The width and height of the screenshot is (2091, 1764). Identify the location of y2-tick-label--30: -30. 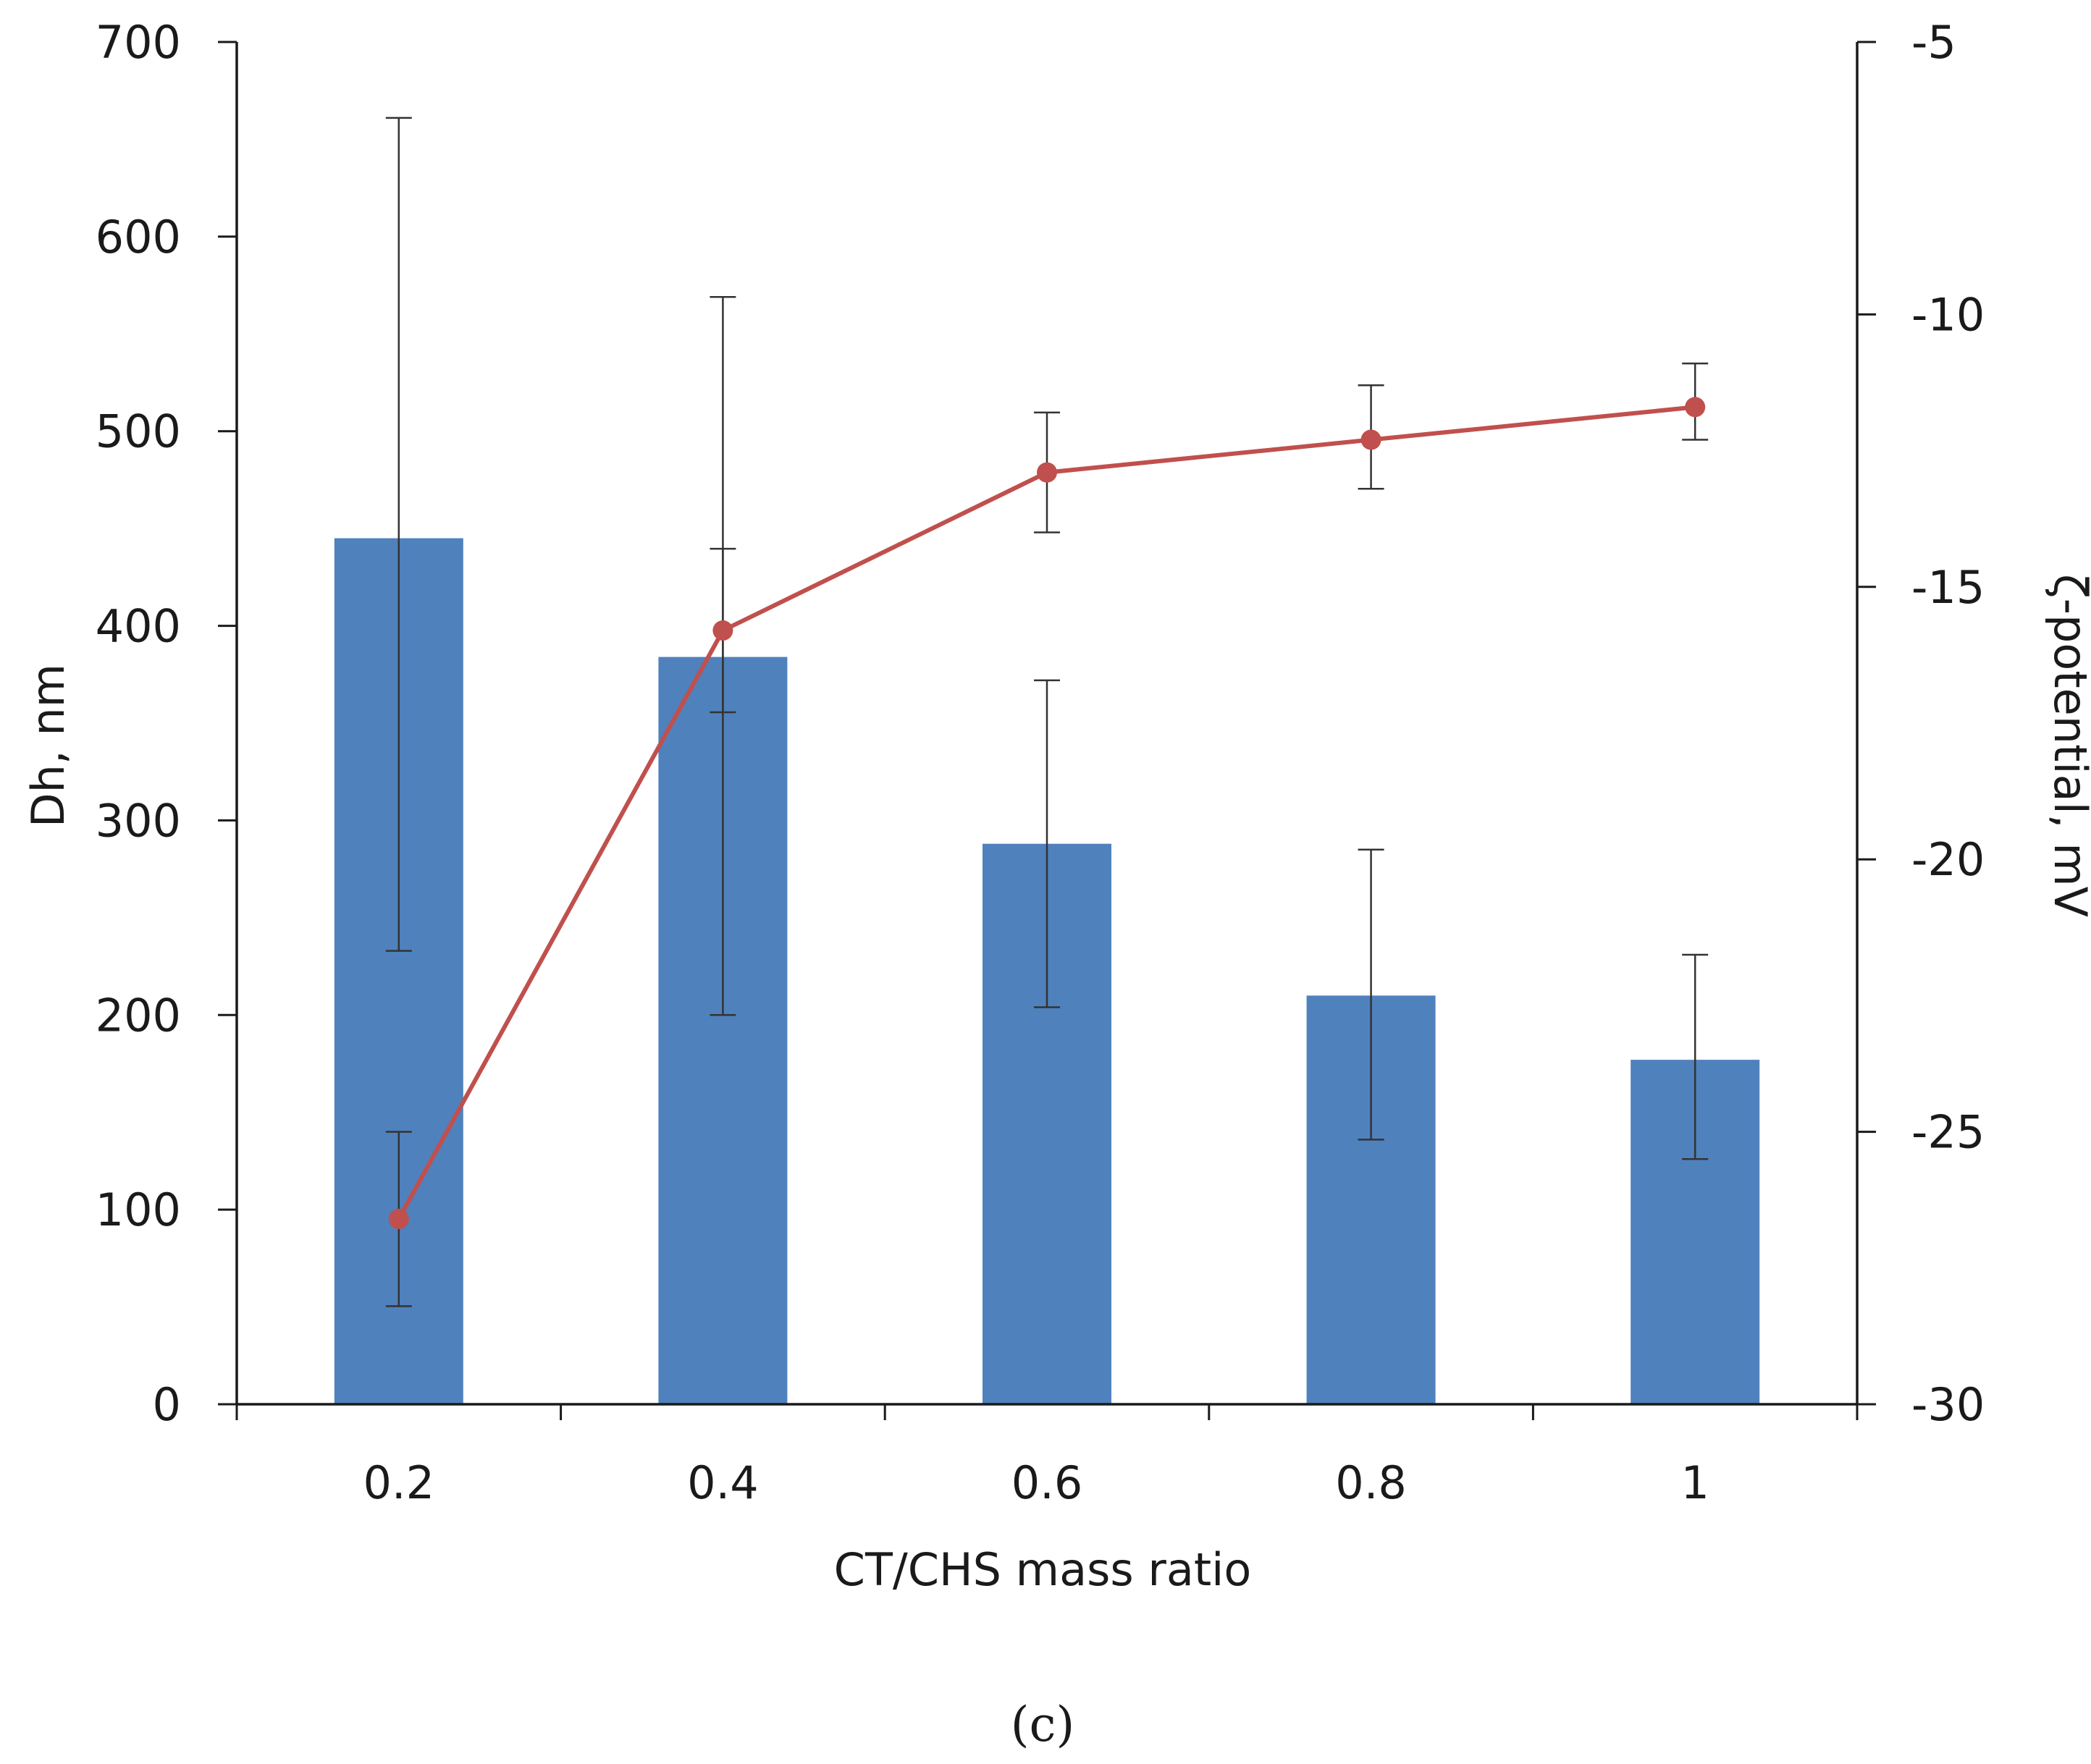
(1948, 1404).